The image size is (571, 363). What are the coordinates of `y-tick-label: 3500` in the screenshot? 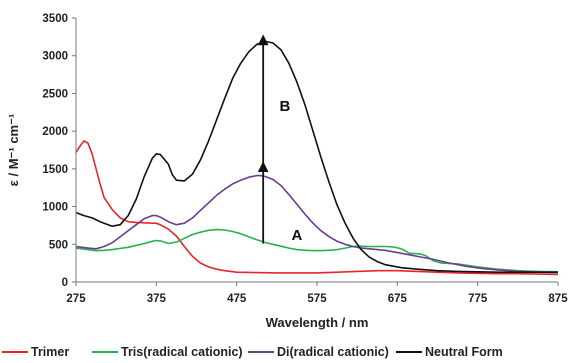 It's located at (55, 19).